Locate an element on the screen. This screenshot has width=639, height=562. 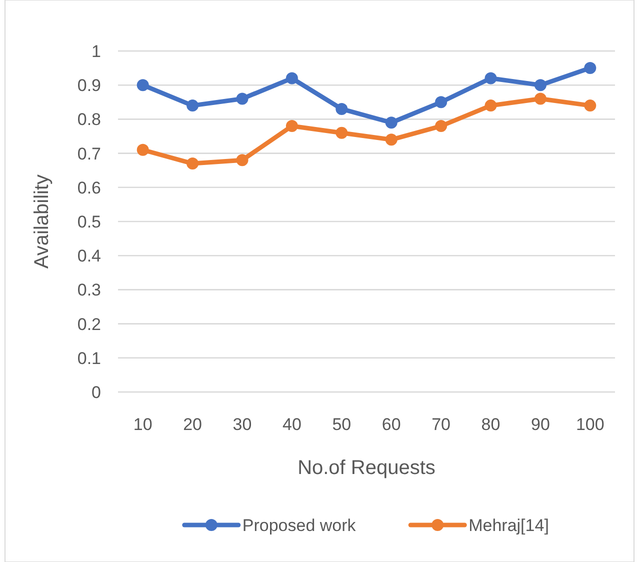
y-tick-label: 0.7 is located at coordinates (89, 154).